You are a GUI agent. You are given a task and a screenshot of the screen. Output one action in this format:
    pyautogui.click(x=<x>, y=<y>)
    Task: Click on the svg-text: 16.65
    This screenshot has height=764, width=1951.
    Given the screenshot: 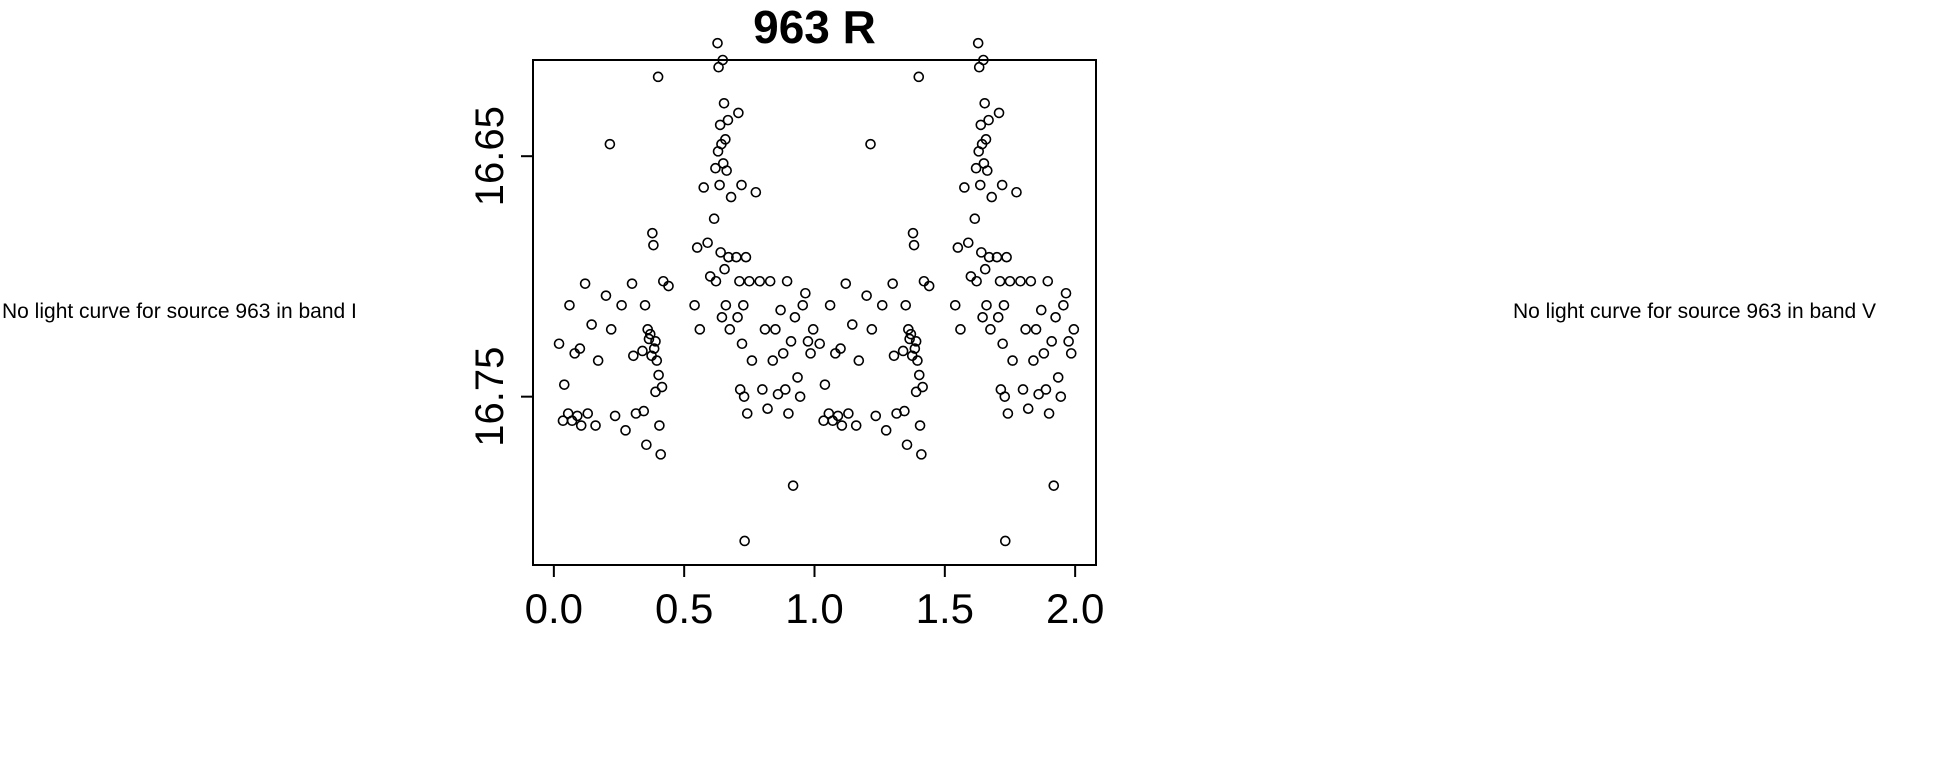 What is the action you would take?
    pyautogui.click(x=490, y=156)
    